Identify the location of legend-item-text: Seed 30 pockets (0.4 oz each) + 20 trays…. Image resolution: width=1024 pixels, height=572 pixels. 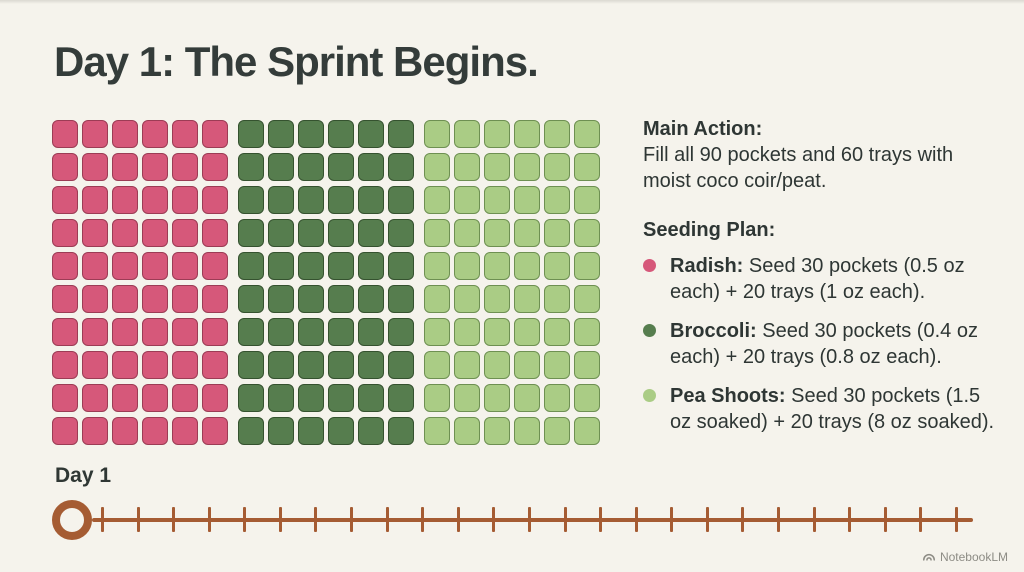
(824, 344).